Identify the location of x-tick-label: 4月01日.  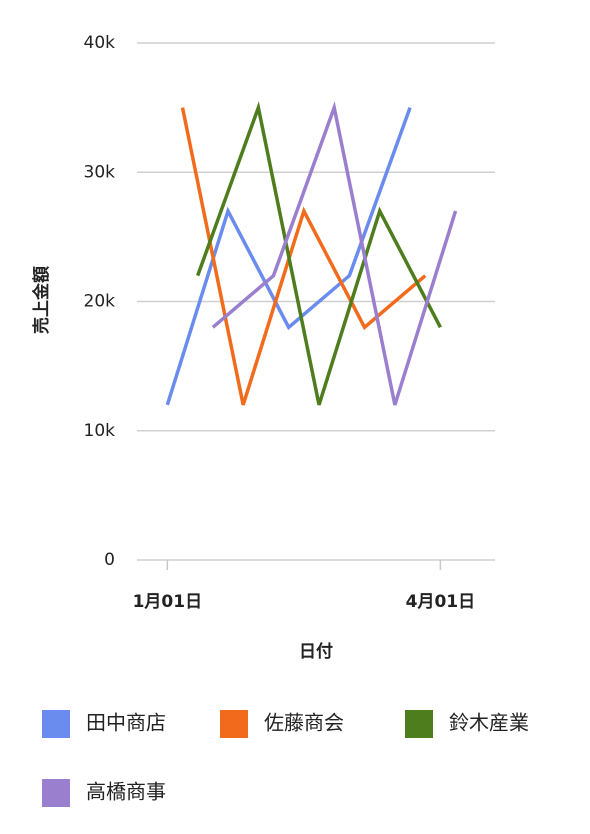
(441, 602).